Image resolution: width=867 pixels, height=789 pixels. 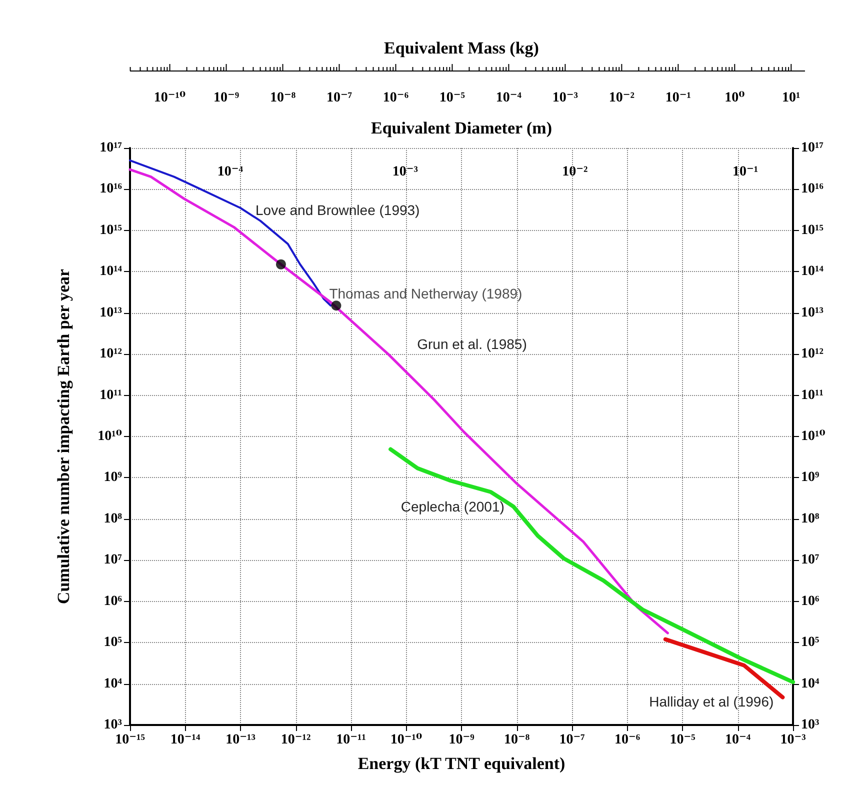 I want to click on x-tick-label: 10⁻¹⁴, so click(x=185, y=740).